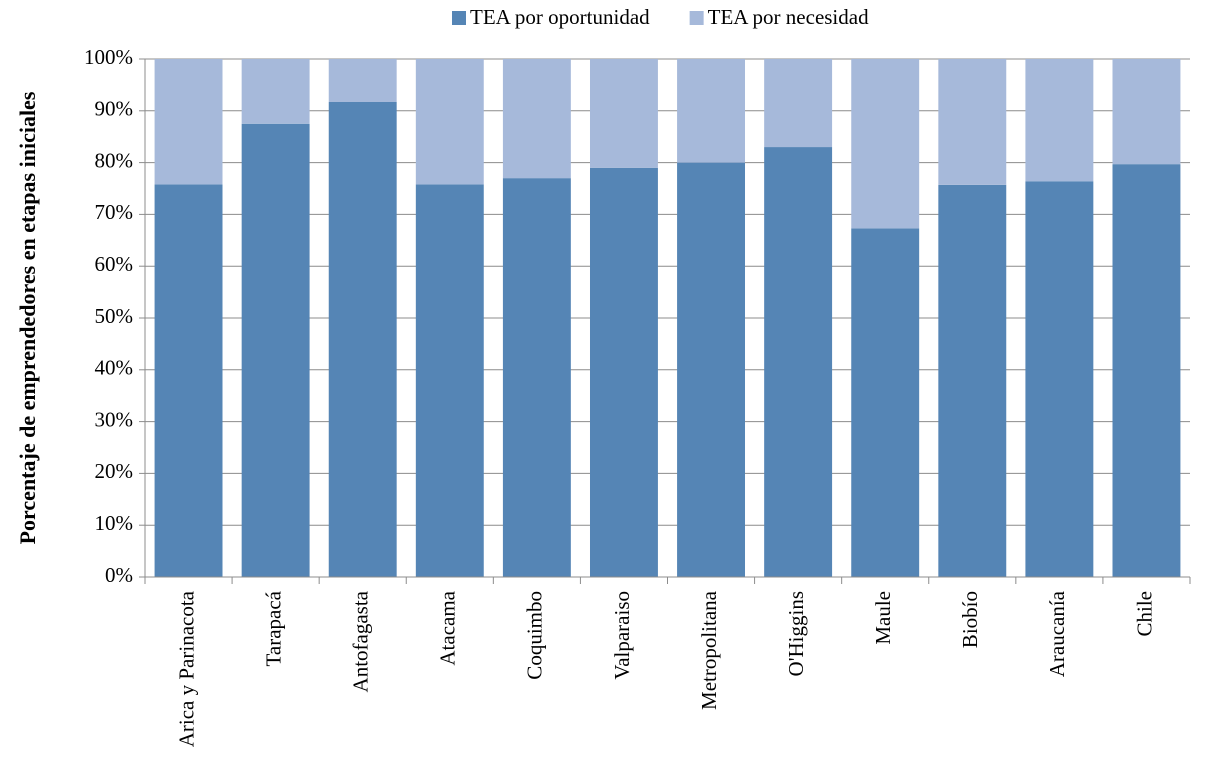 The width and height of the screenshot is (1206, 757). What do you see at coordinates (108, 57) in the screenshot?
I see `y-tick-label: 100%` at bounding box center [108, 57].